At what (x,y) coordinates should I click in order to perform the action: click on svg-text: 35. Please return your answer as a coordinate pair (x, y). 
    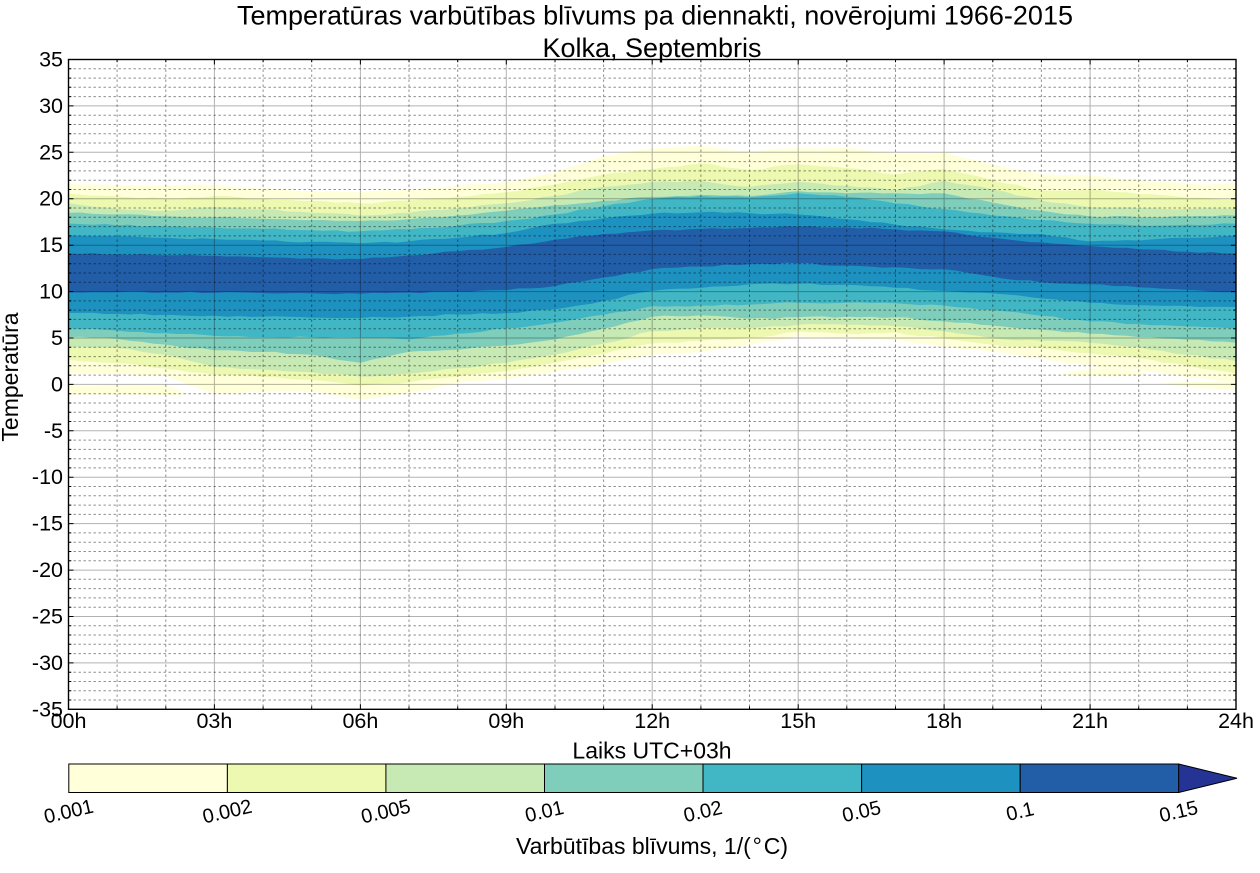
    Looking at the image, I should click on (51, 60).